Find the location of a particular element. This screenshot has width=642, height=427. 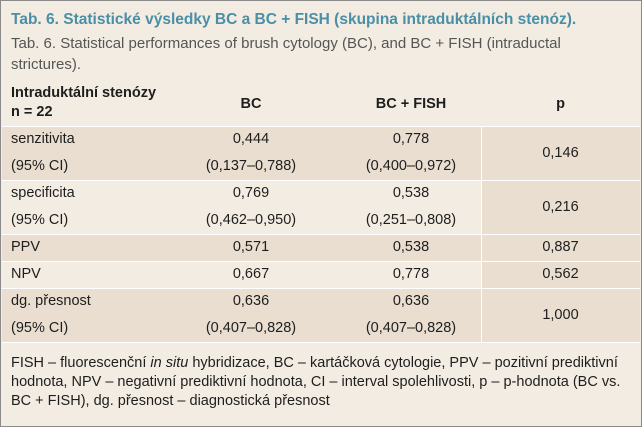

p-value-ppv: 0,887 is located at coordinates (560, 247).